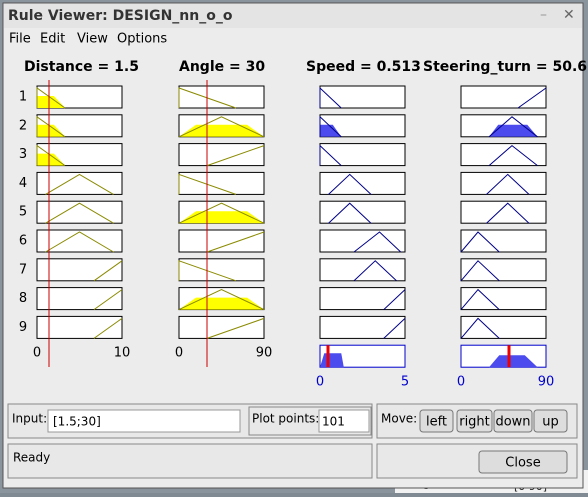 The width and height of the screenshot is (588, 497). I want to click on rule-number: 8, so click(23, 298).